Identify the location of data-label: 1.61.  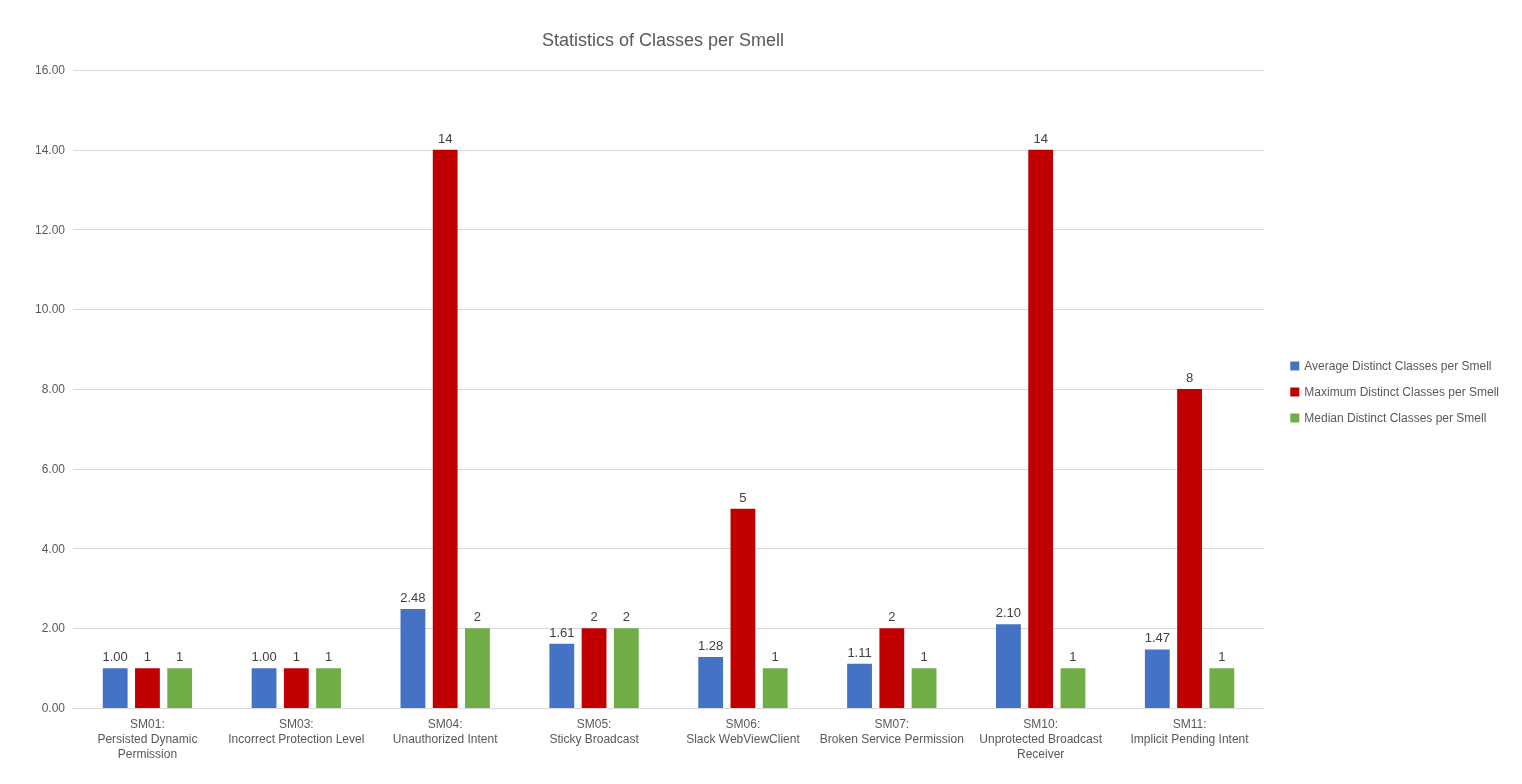
(562, 632).